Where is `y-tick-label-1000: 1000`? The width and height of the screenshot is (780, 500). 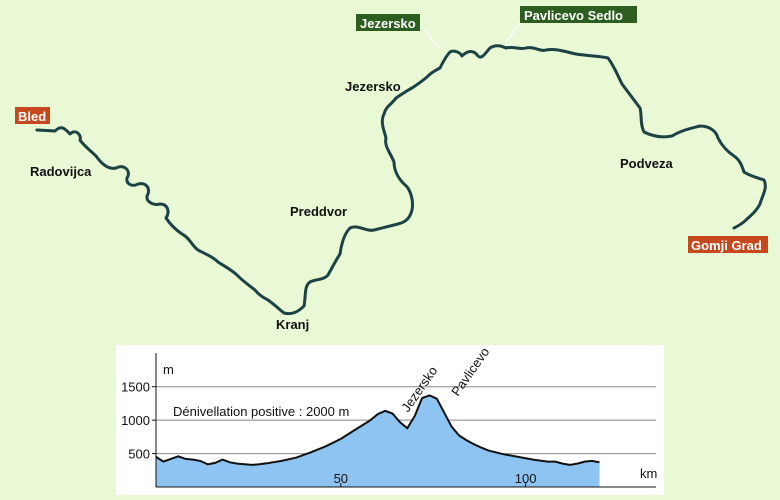 y-tick-label-1000: 1000 is located at coordinates (135, 420).